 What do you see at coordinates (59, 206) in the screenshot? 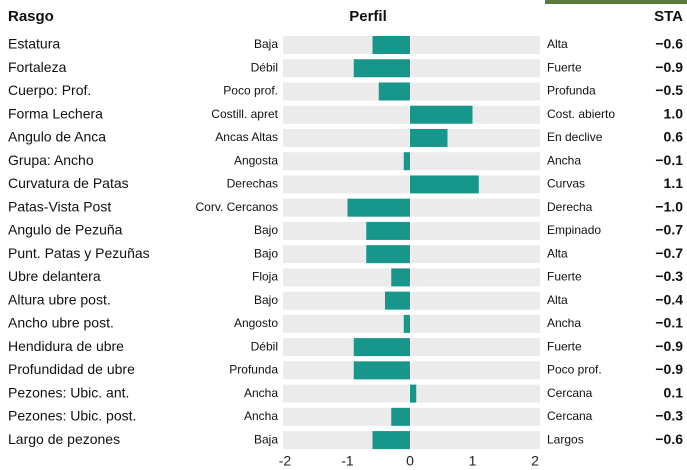
I see `trait-label: Patas-Vista Post` at bounding box center [59, 206].